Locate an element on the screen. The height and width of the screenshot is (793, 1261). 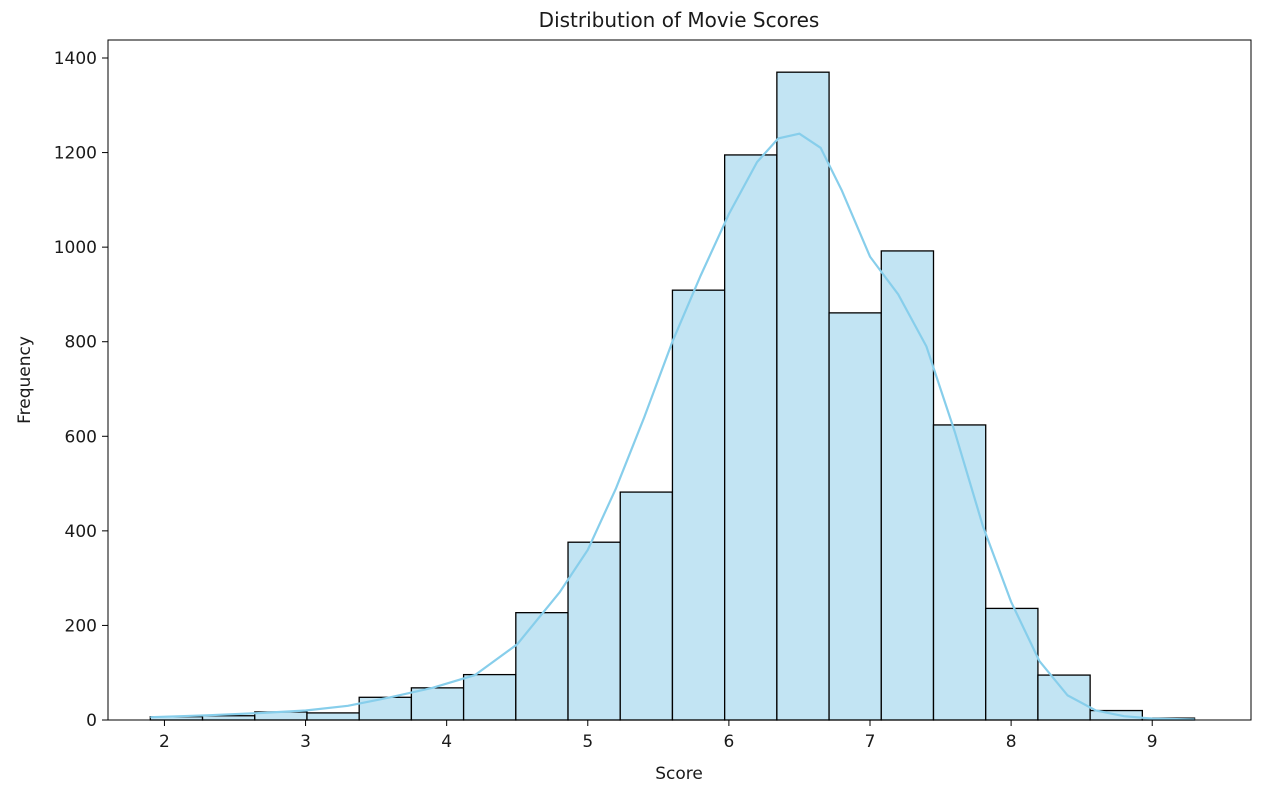
x-tick-label: 4 is located at coordinates (446, 742).